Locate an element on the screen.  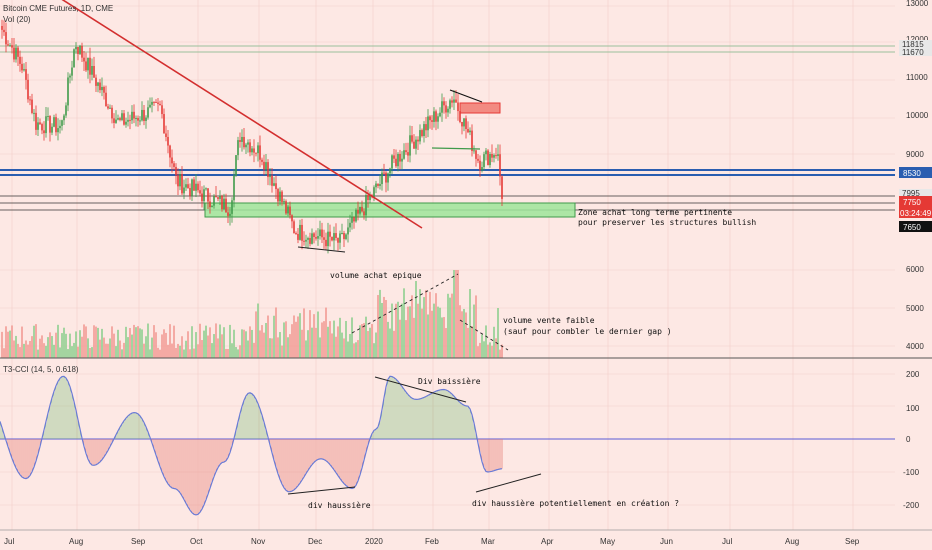
time-label: May is located at coordinates (607, 541).